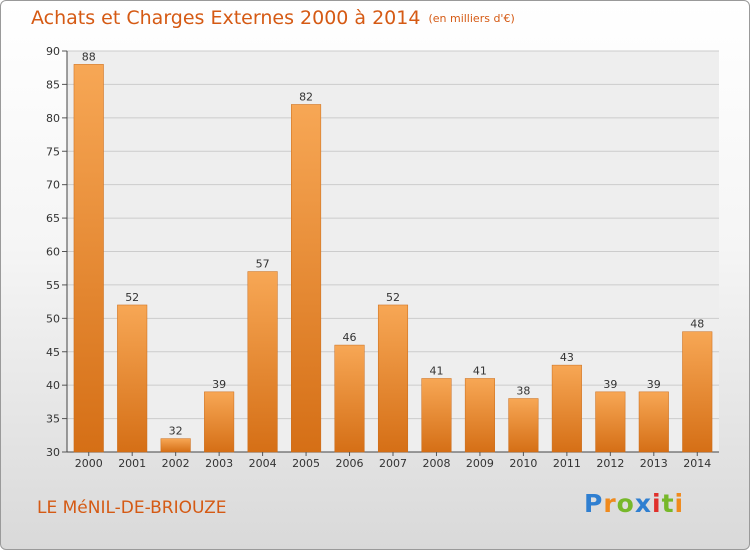 This screenshot has height=550, width=750. I want to click on logo-letter: o, so click(625, 503).